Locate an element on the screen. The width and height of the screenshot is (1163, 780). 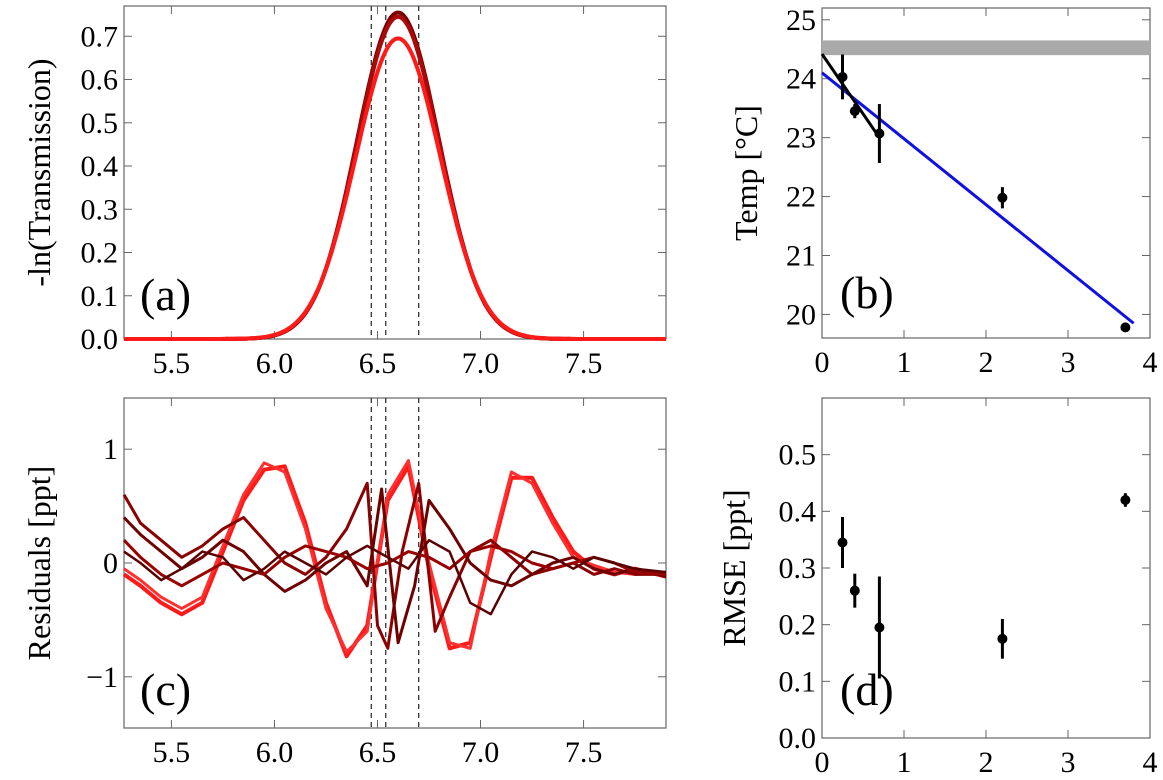
y-tick-label: 1 is located at coordinates (110, 449).